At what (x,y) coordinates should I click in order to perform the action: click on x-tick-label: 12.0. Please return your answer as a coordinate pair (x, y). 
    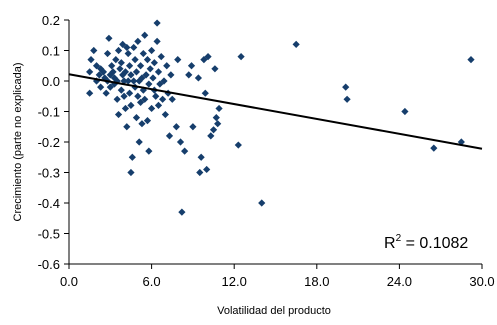
    Looking at the image, I should click on (234, 281).